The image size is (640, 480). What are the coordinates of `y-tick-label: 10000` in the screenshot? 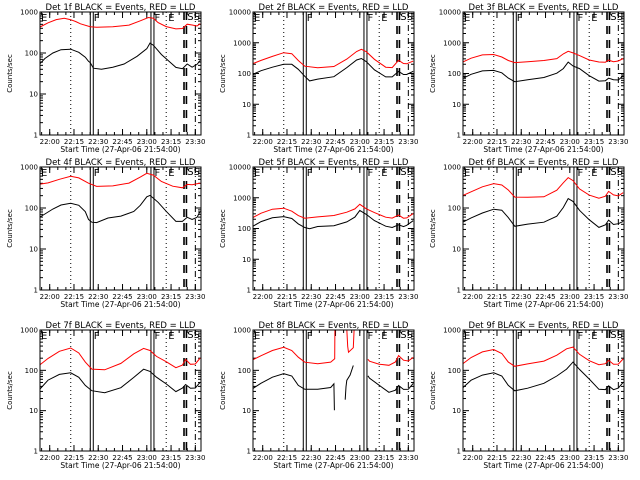 It's located at (450, 13).